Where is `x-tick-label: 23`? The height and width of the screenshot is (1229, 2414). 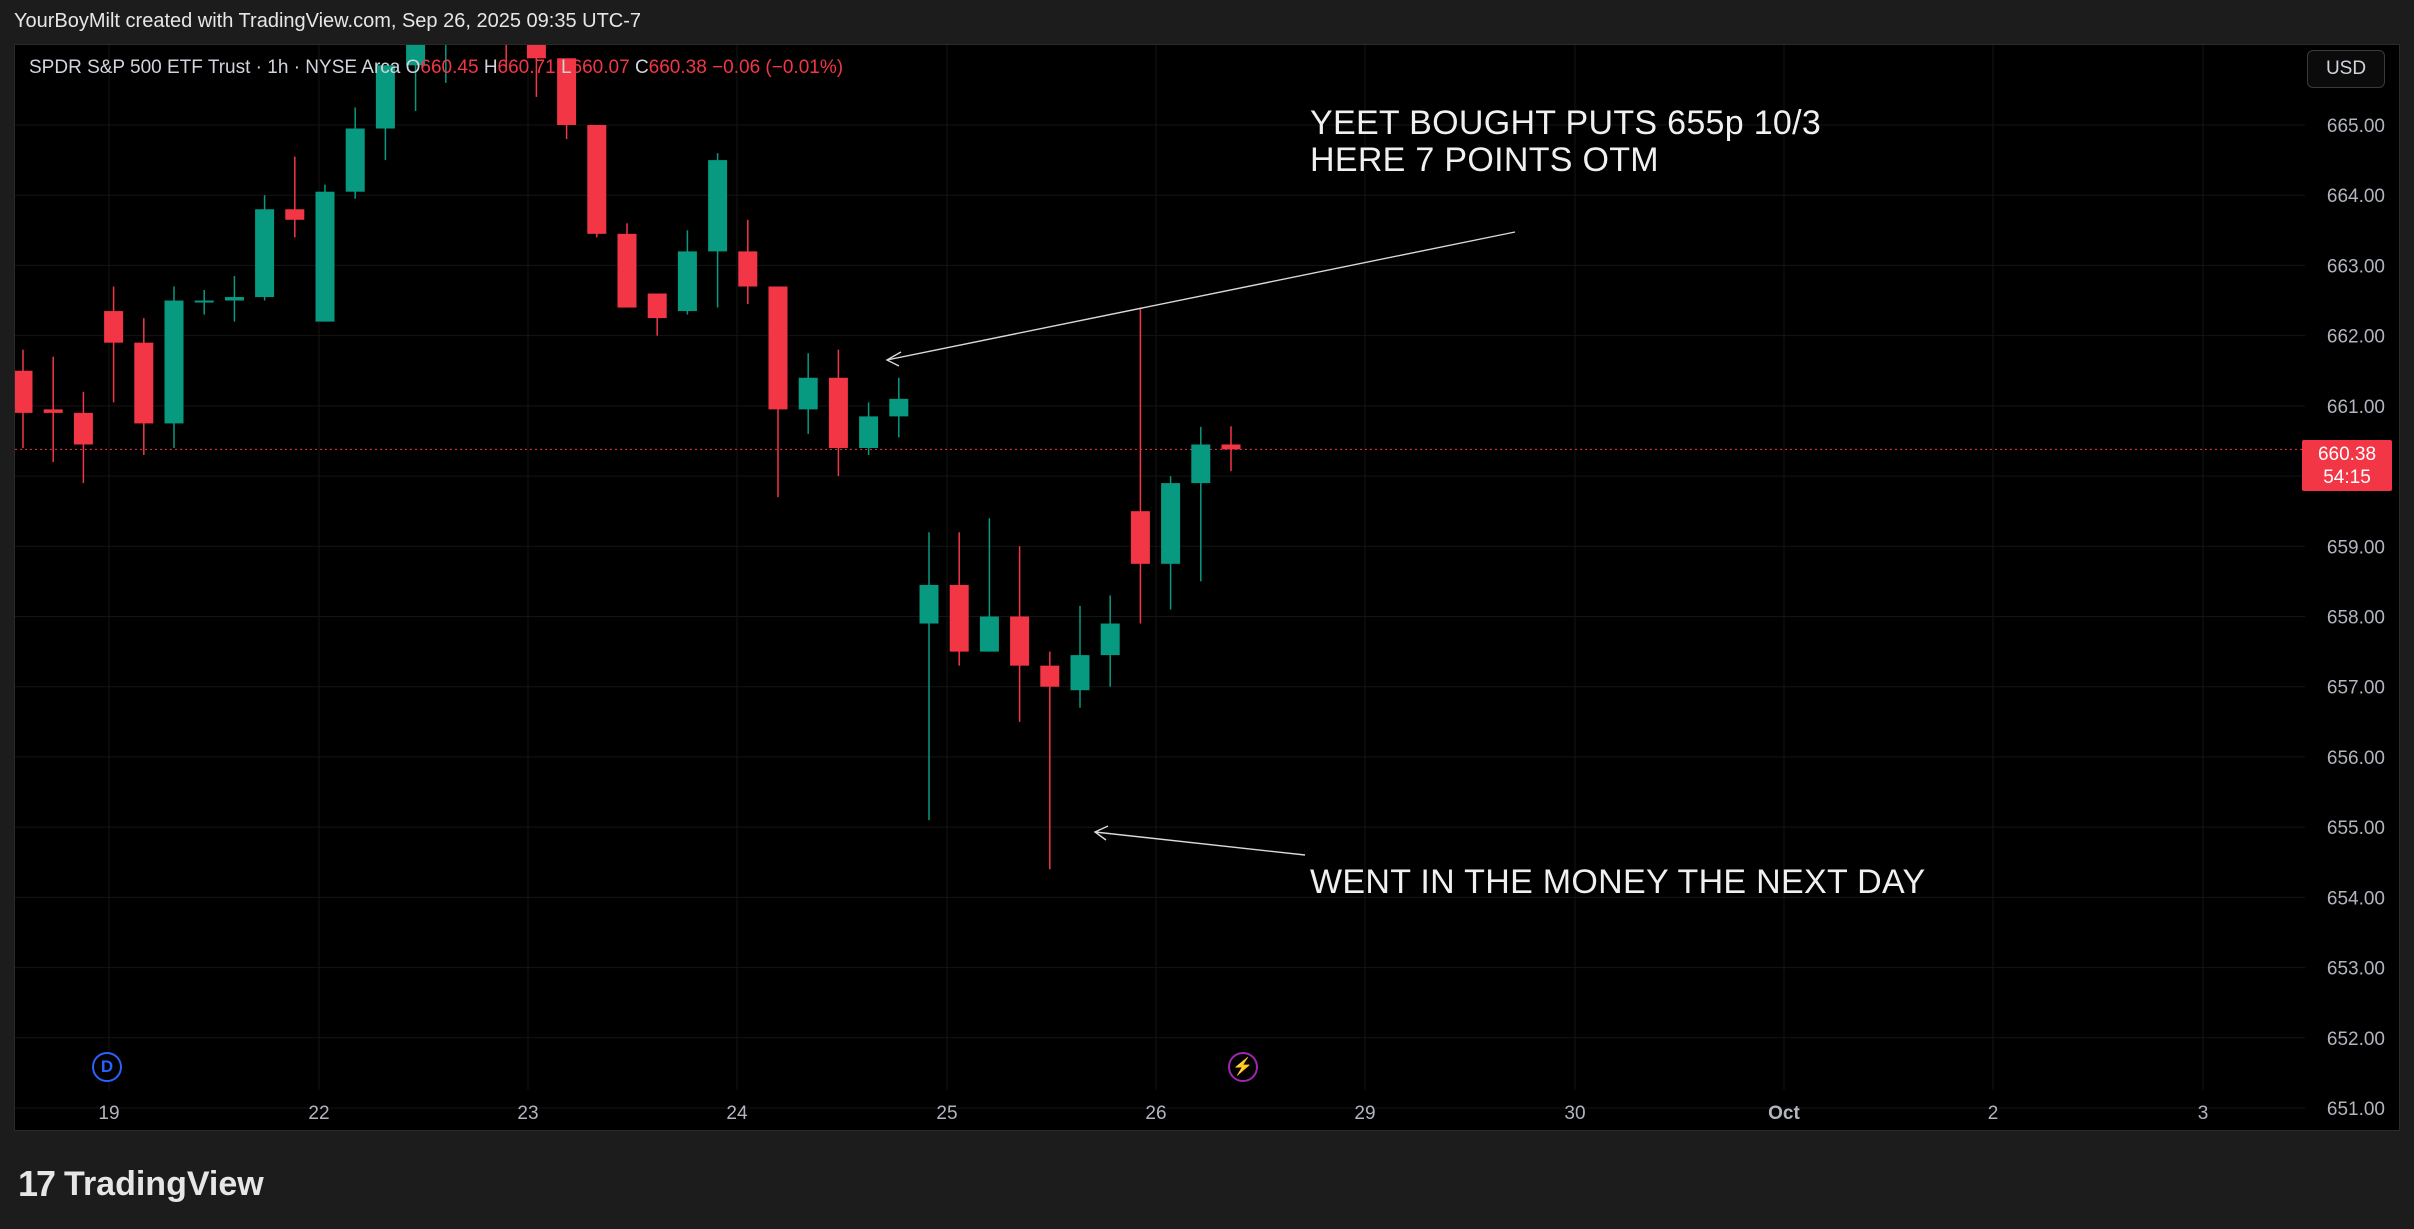 x-tick-label: 23 is located at coordinates (527, 1113).